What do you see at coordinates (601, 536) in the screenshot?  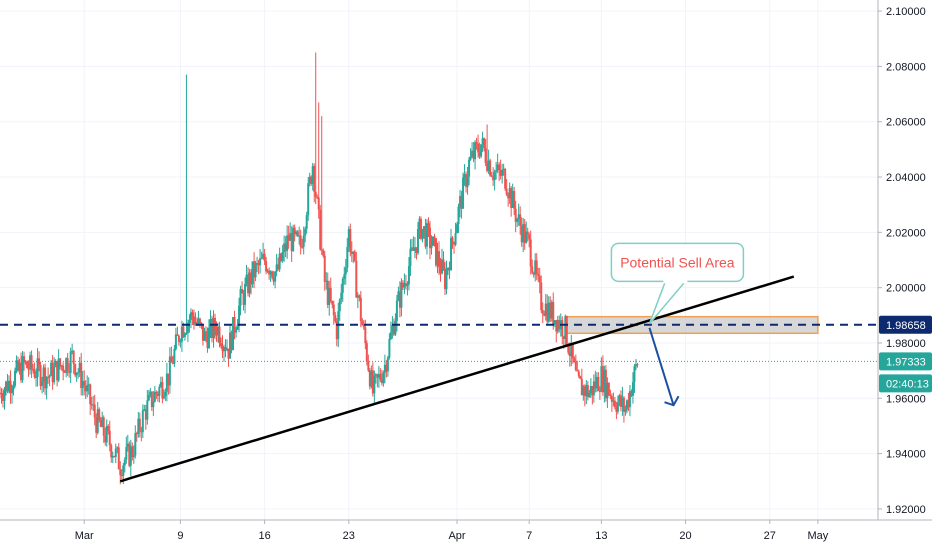 I see `time-tick-label: 13` at bounding box center [601, 536].